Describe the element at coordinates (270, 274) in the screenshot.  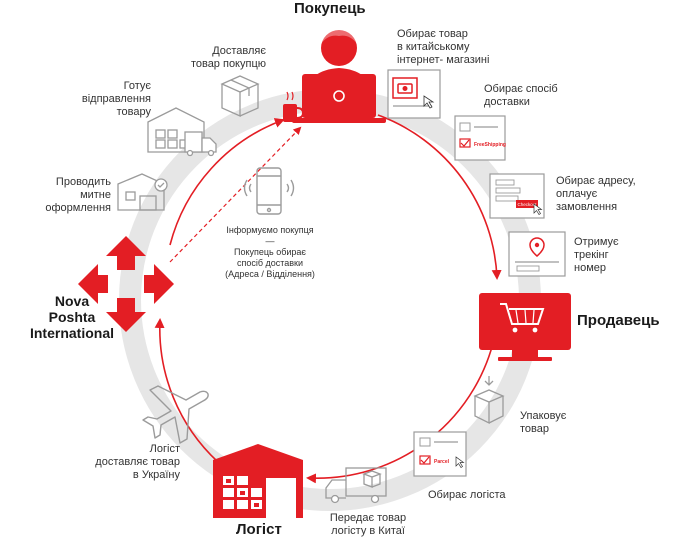
I see `choose-line: (Адреса / Відділення)` at that location.